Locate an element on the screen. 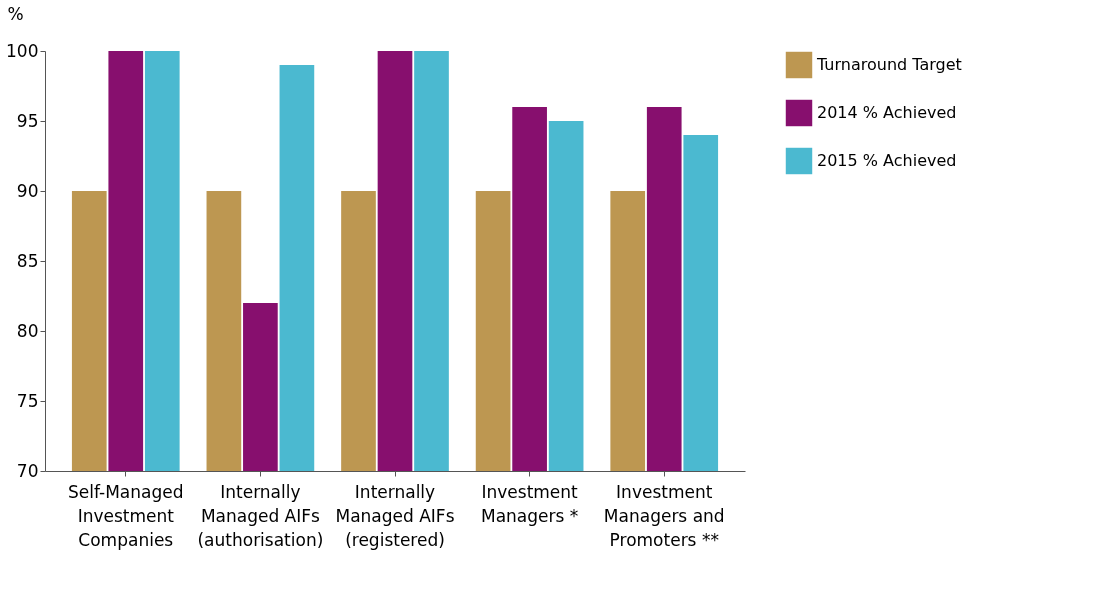 The height and width of the screenshot is (594, 1096). y-tick-label: 70 is located at coordinates (27, 470).